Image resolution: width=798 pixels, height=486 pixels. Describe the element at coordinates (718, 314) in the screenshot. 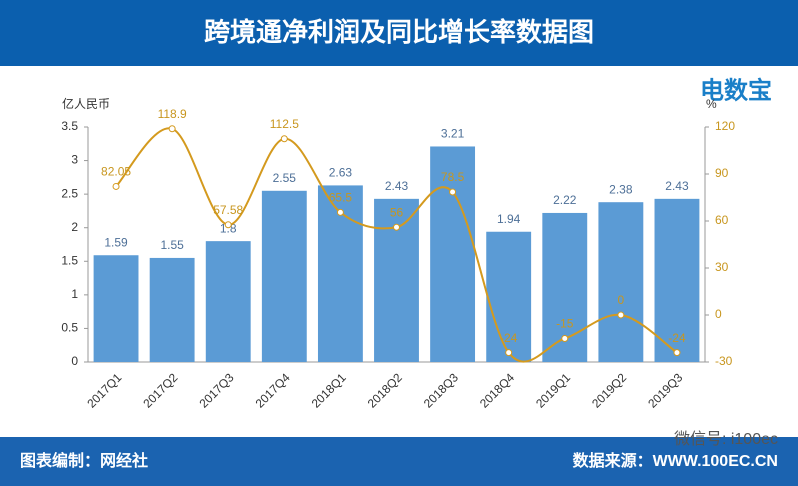

I see `y2-tick-label: 0` at that location.